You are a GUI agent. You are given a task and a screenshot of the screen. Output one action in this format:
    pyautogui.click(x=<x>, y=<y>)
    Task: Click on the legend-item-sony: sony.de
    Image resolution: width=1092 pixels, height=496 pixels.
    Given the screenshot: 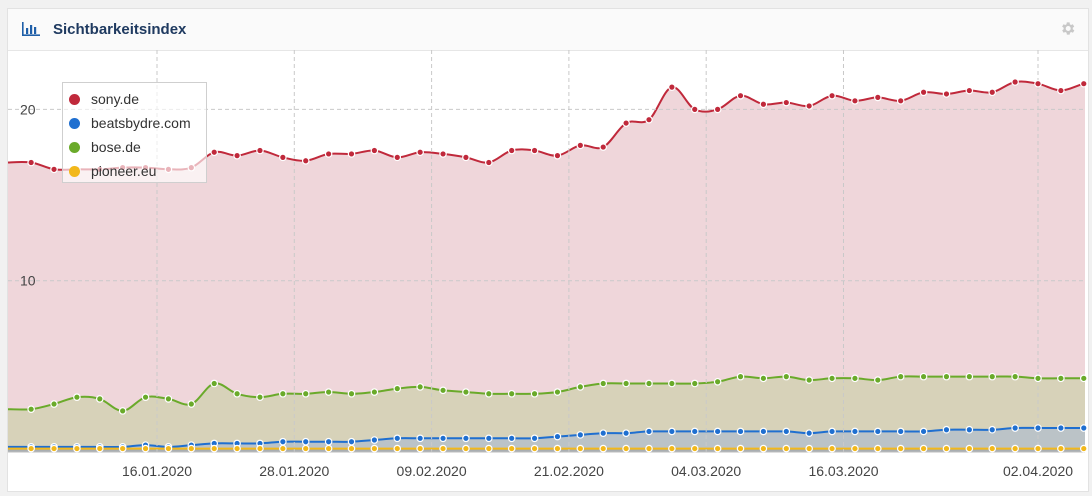 What is the action you would take?
    pyautogui.click(x=134, y=99)
    